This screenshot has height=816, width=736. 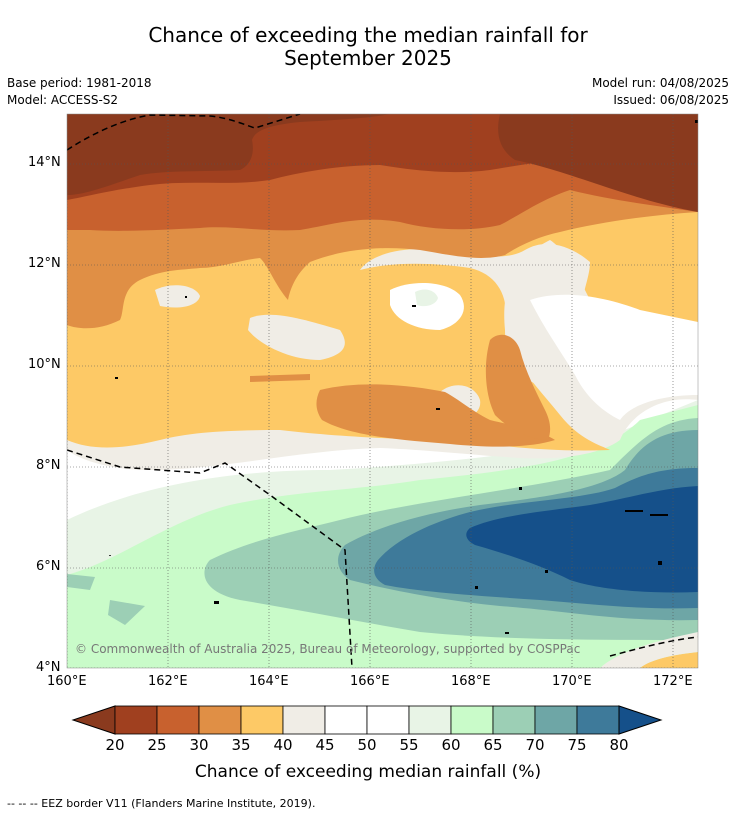 What do you see at coordinates (283, 745) in the screenshot?
I see `colorbar-tick-label: 40` at bounding box center [283, 745].